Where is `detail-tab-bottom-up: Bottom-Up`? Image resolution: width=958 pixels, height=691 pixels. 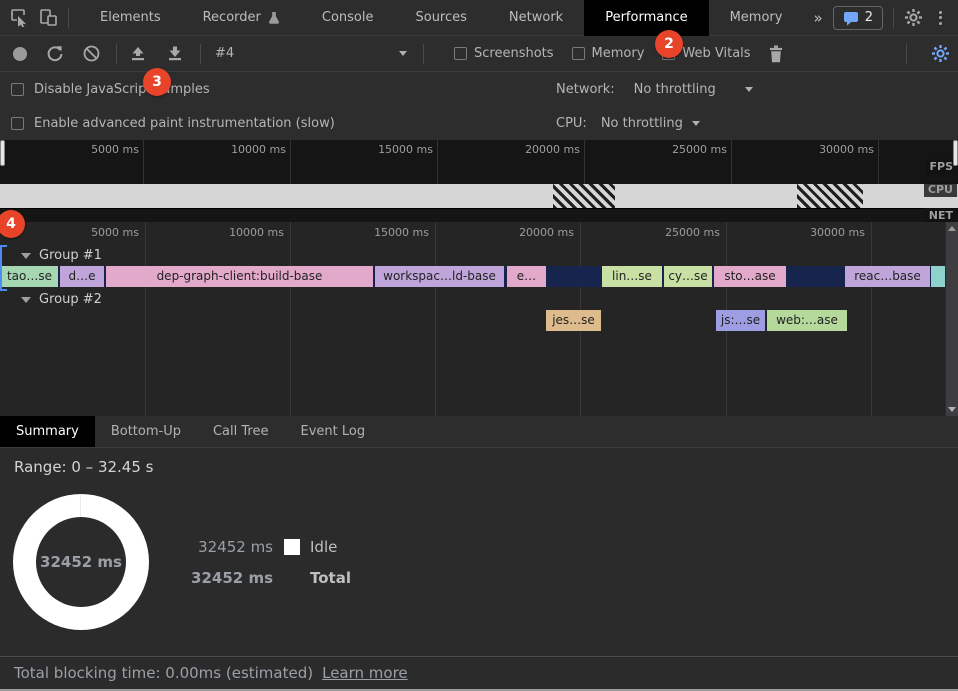
detail-tab-bottom-up: Bottom-Up is located at coordinates (145, 431).